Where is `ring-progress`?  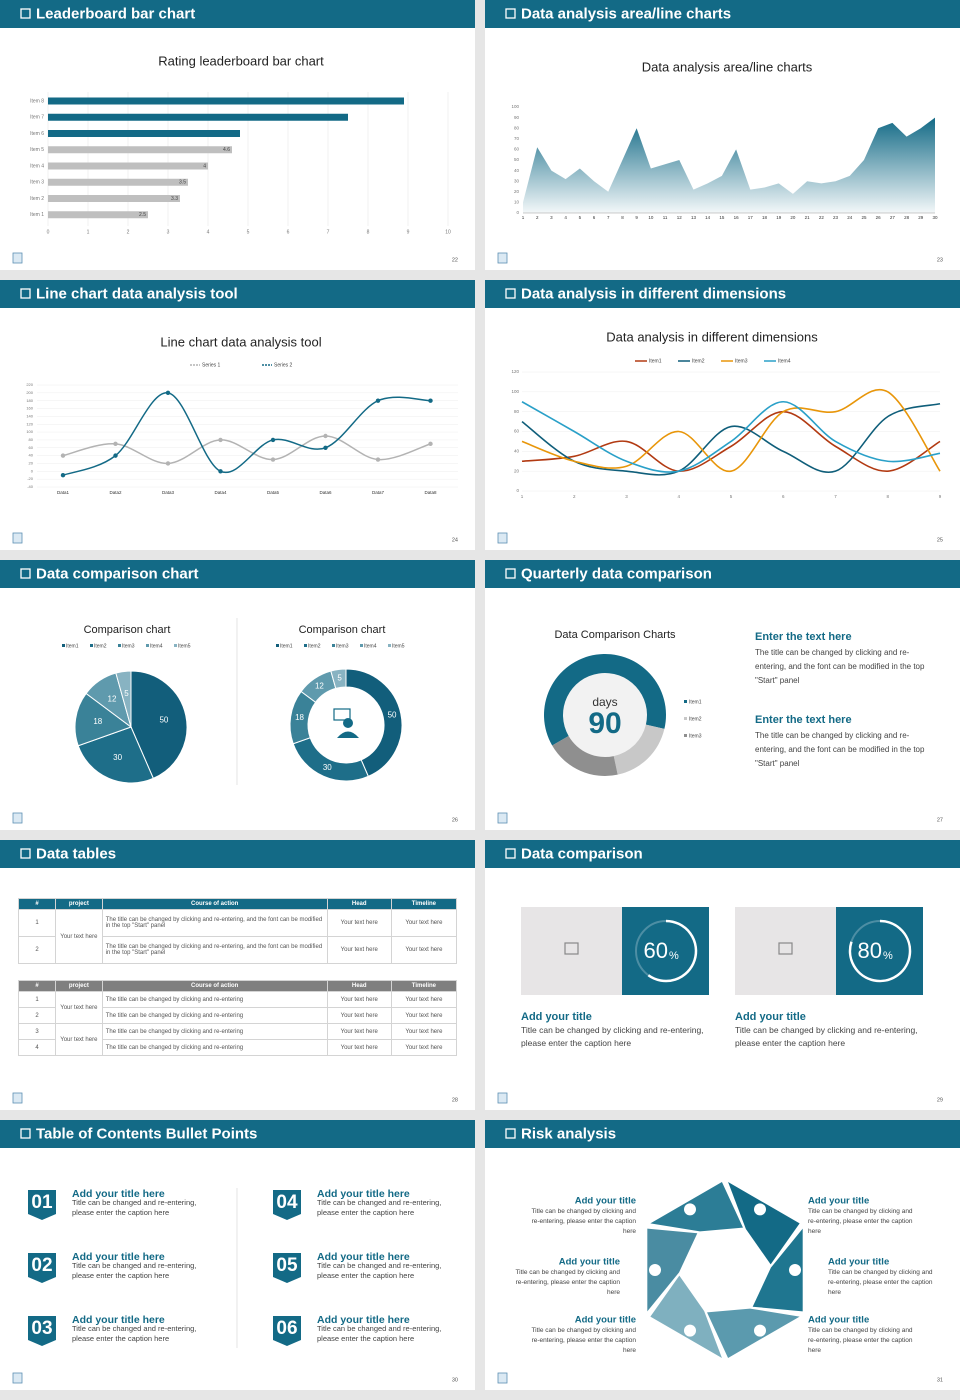
ring-progress is located at coordinates (880, 951).